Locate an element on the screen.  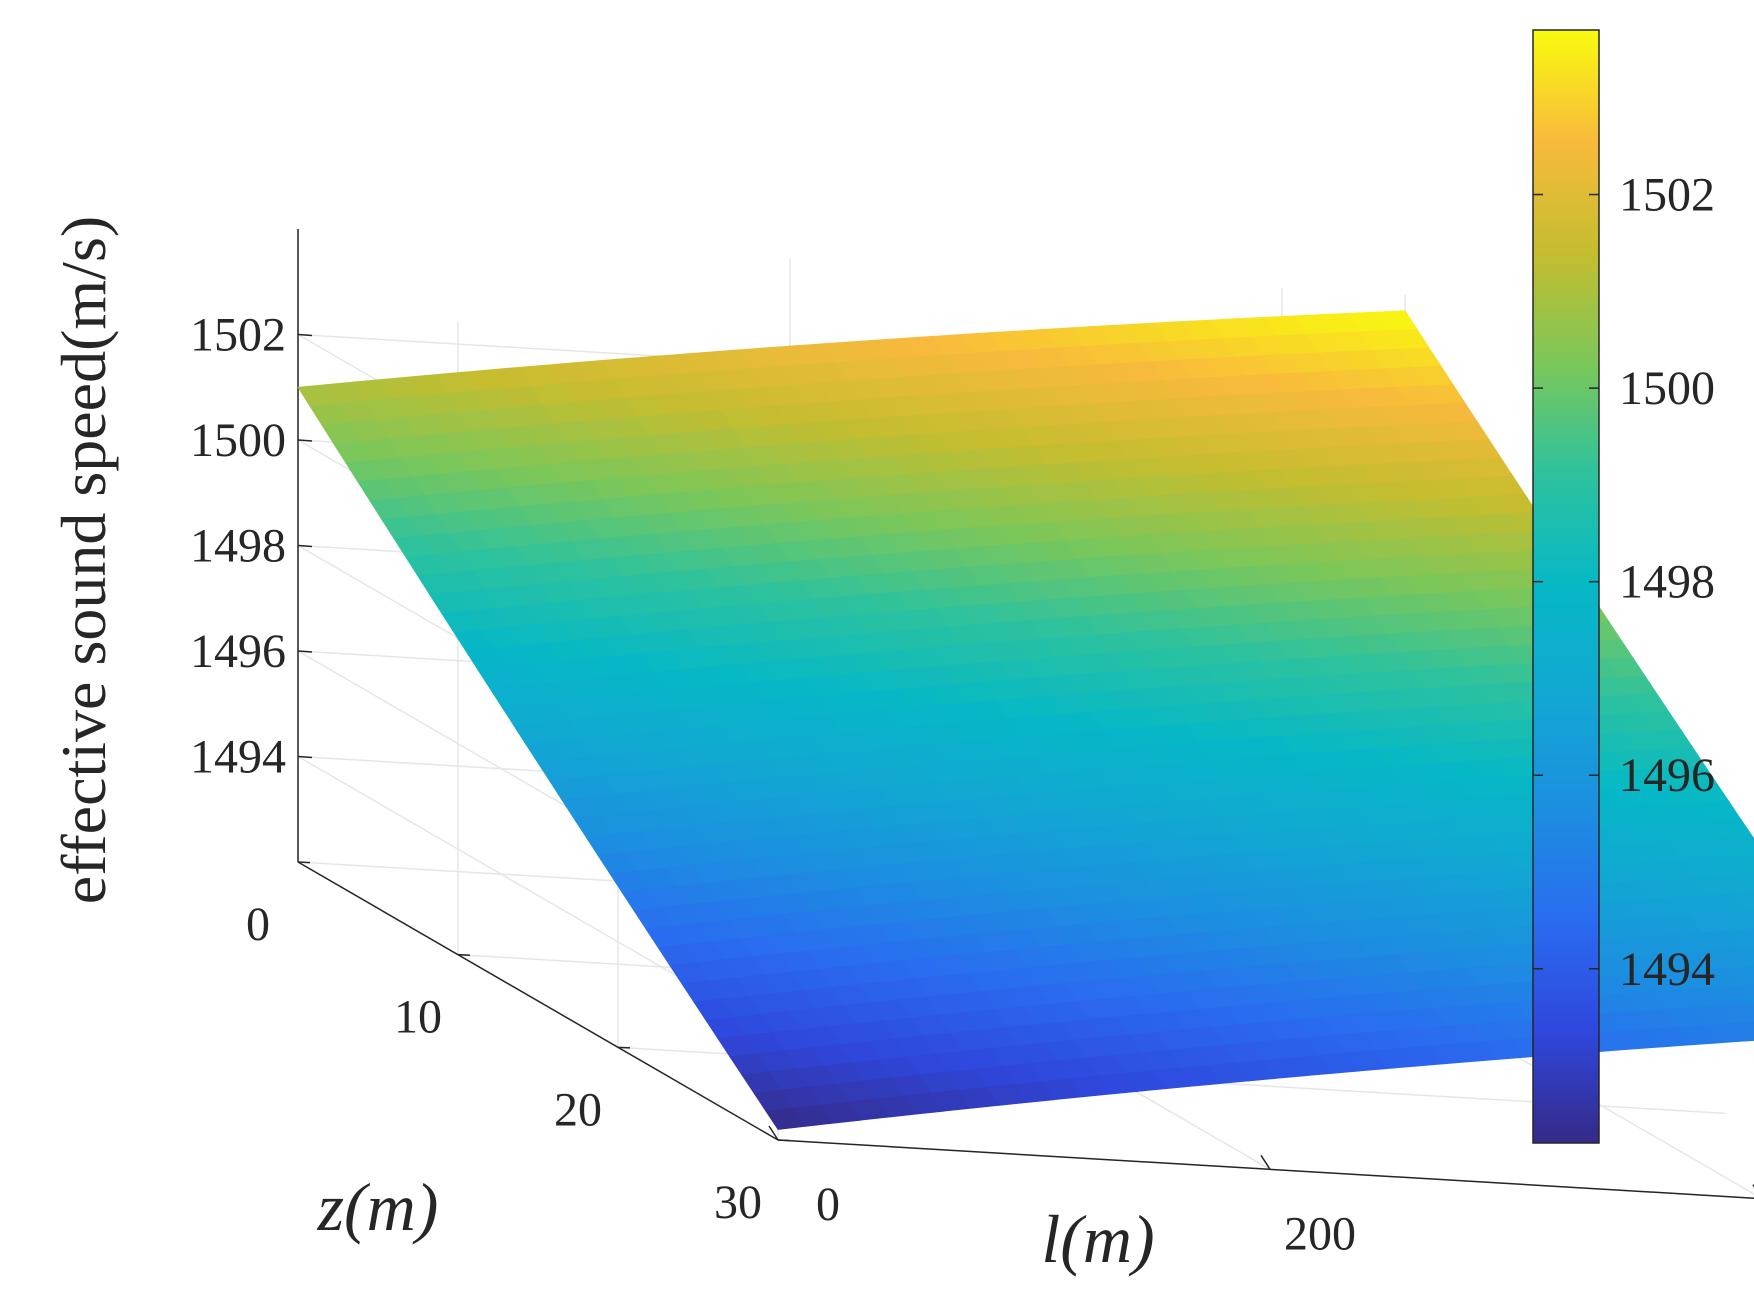
y-axis-line is located at coordinates (538, 1001).